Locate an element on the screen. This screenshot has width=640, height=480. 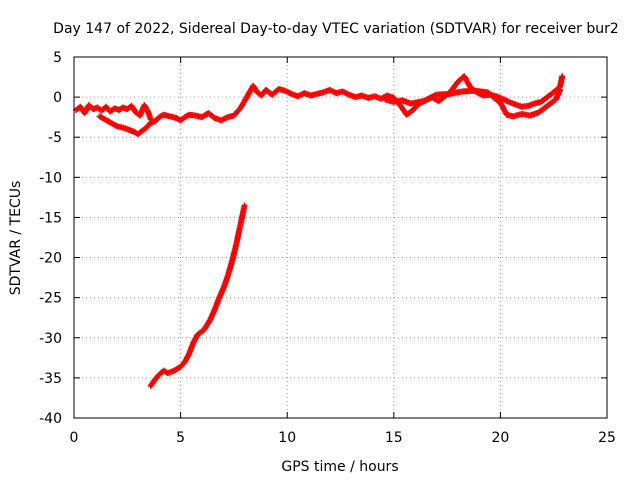
y-tick-label-1: 0 is located at coordinates (57, 98).